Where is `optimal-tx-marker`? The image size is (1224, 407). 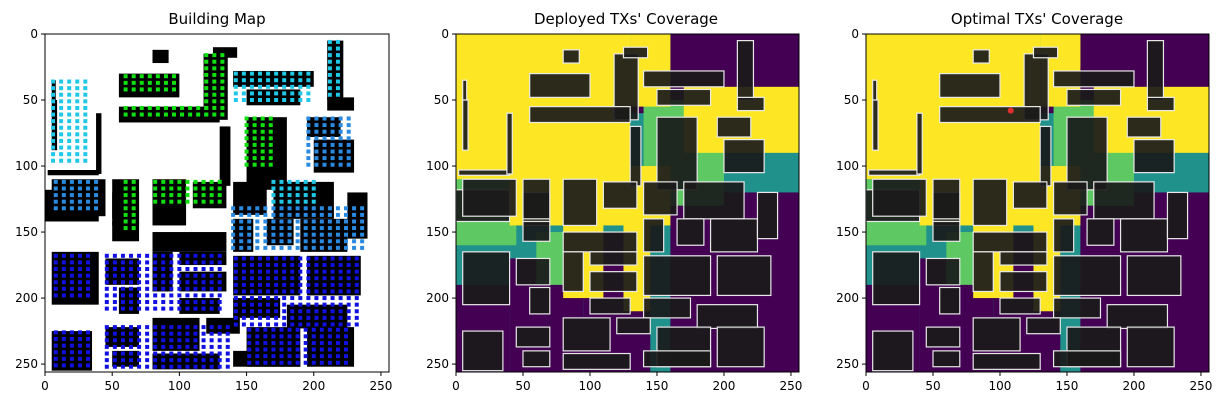 optimal-tx-marker is located at coordinates (1010, 110).